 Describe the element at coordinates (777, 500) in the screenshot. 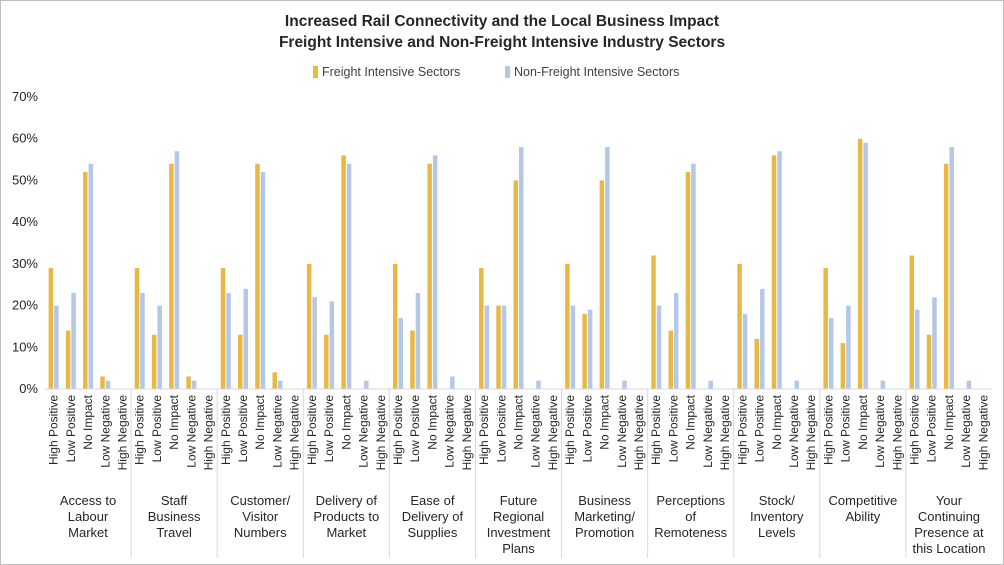

I see `group-label: Stock/` at that location.